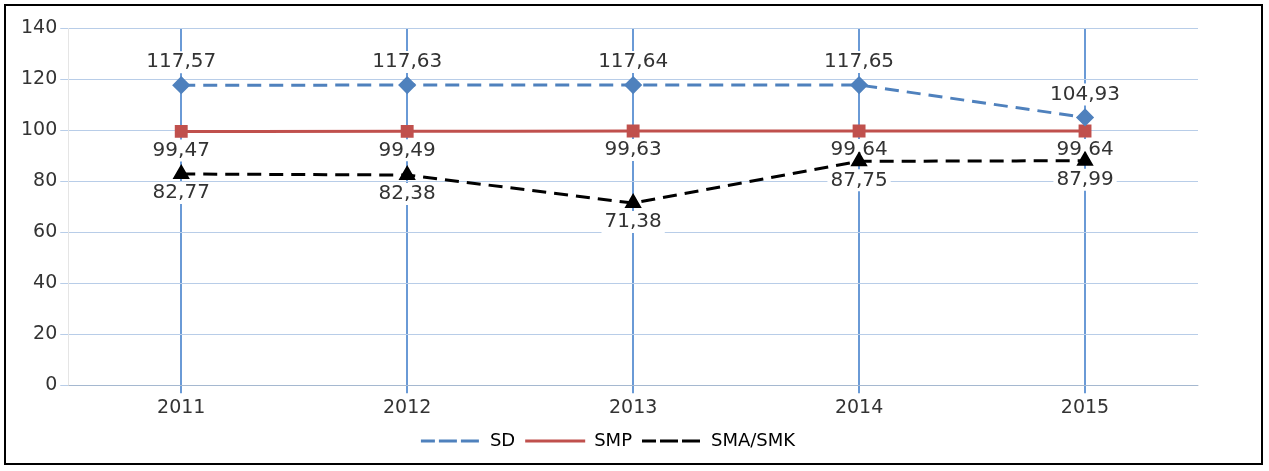 The width and height of the screenshot is (1269, 471). Describe the element at coordinates (39, 76) in the screenshot. I see `y-tick-label: 120` at that location.